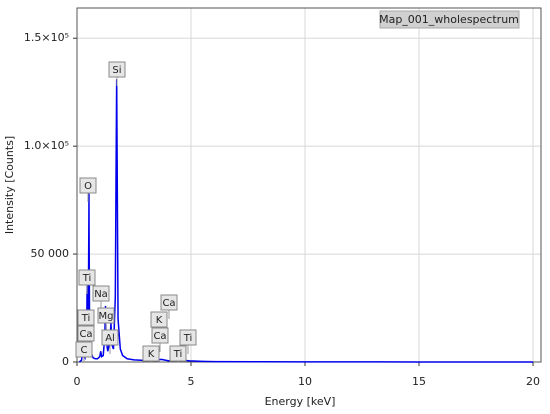 The image size is (550, 414). I want to click on peak-label-text: Na, so click(101, 294).